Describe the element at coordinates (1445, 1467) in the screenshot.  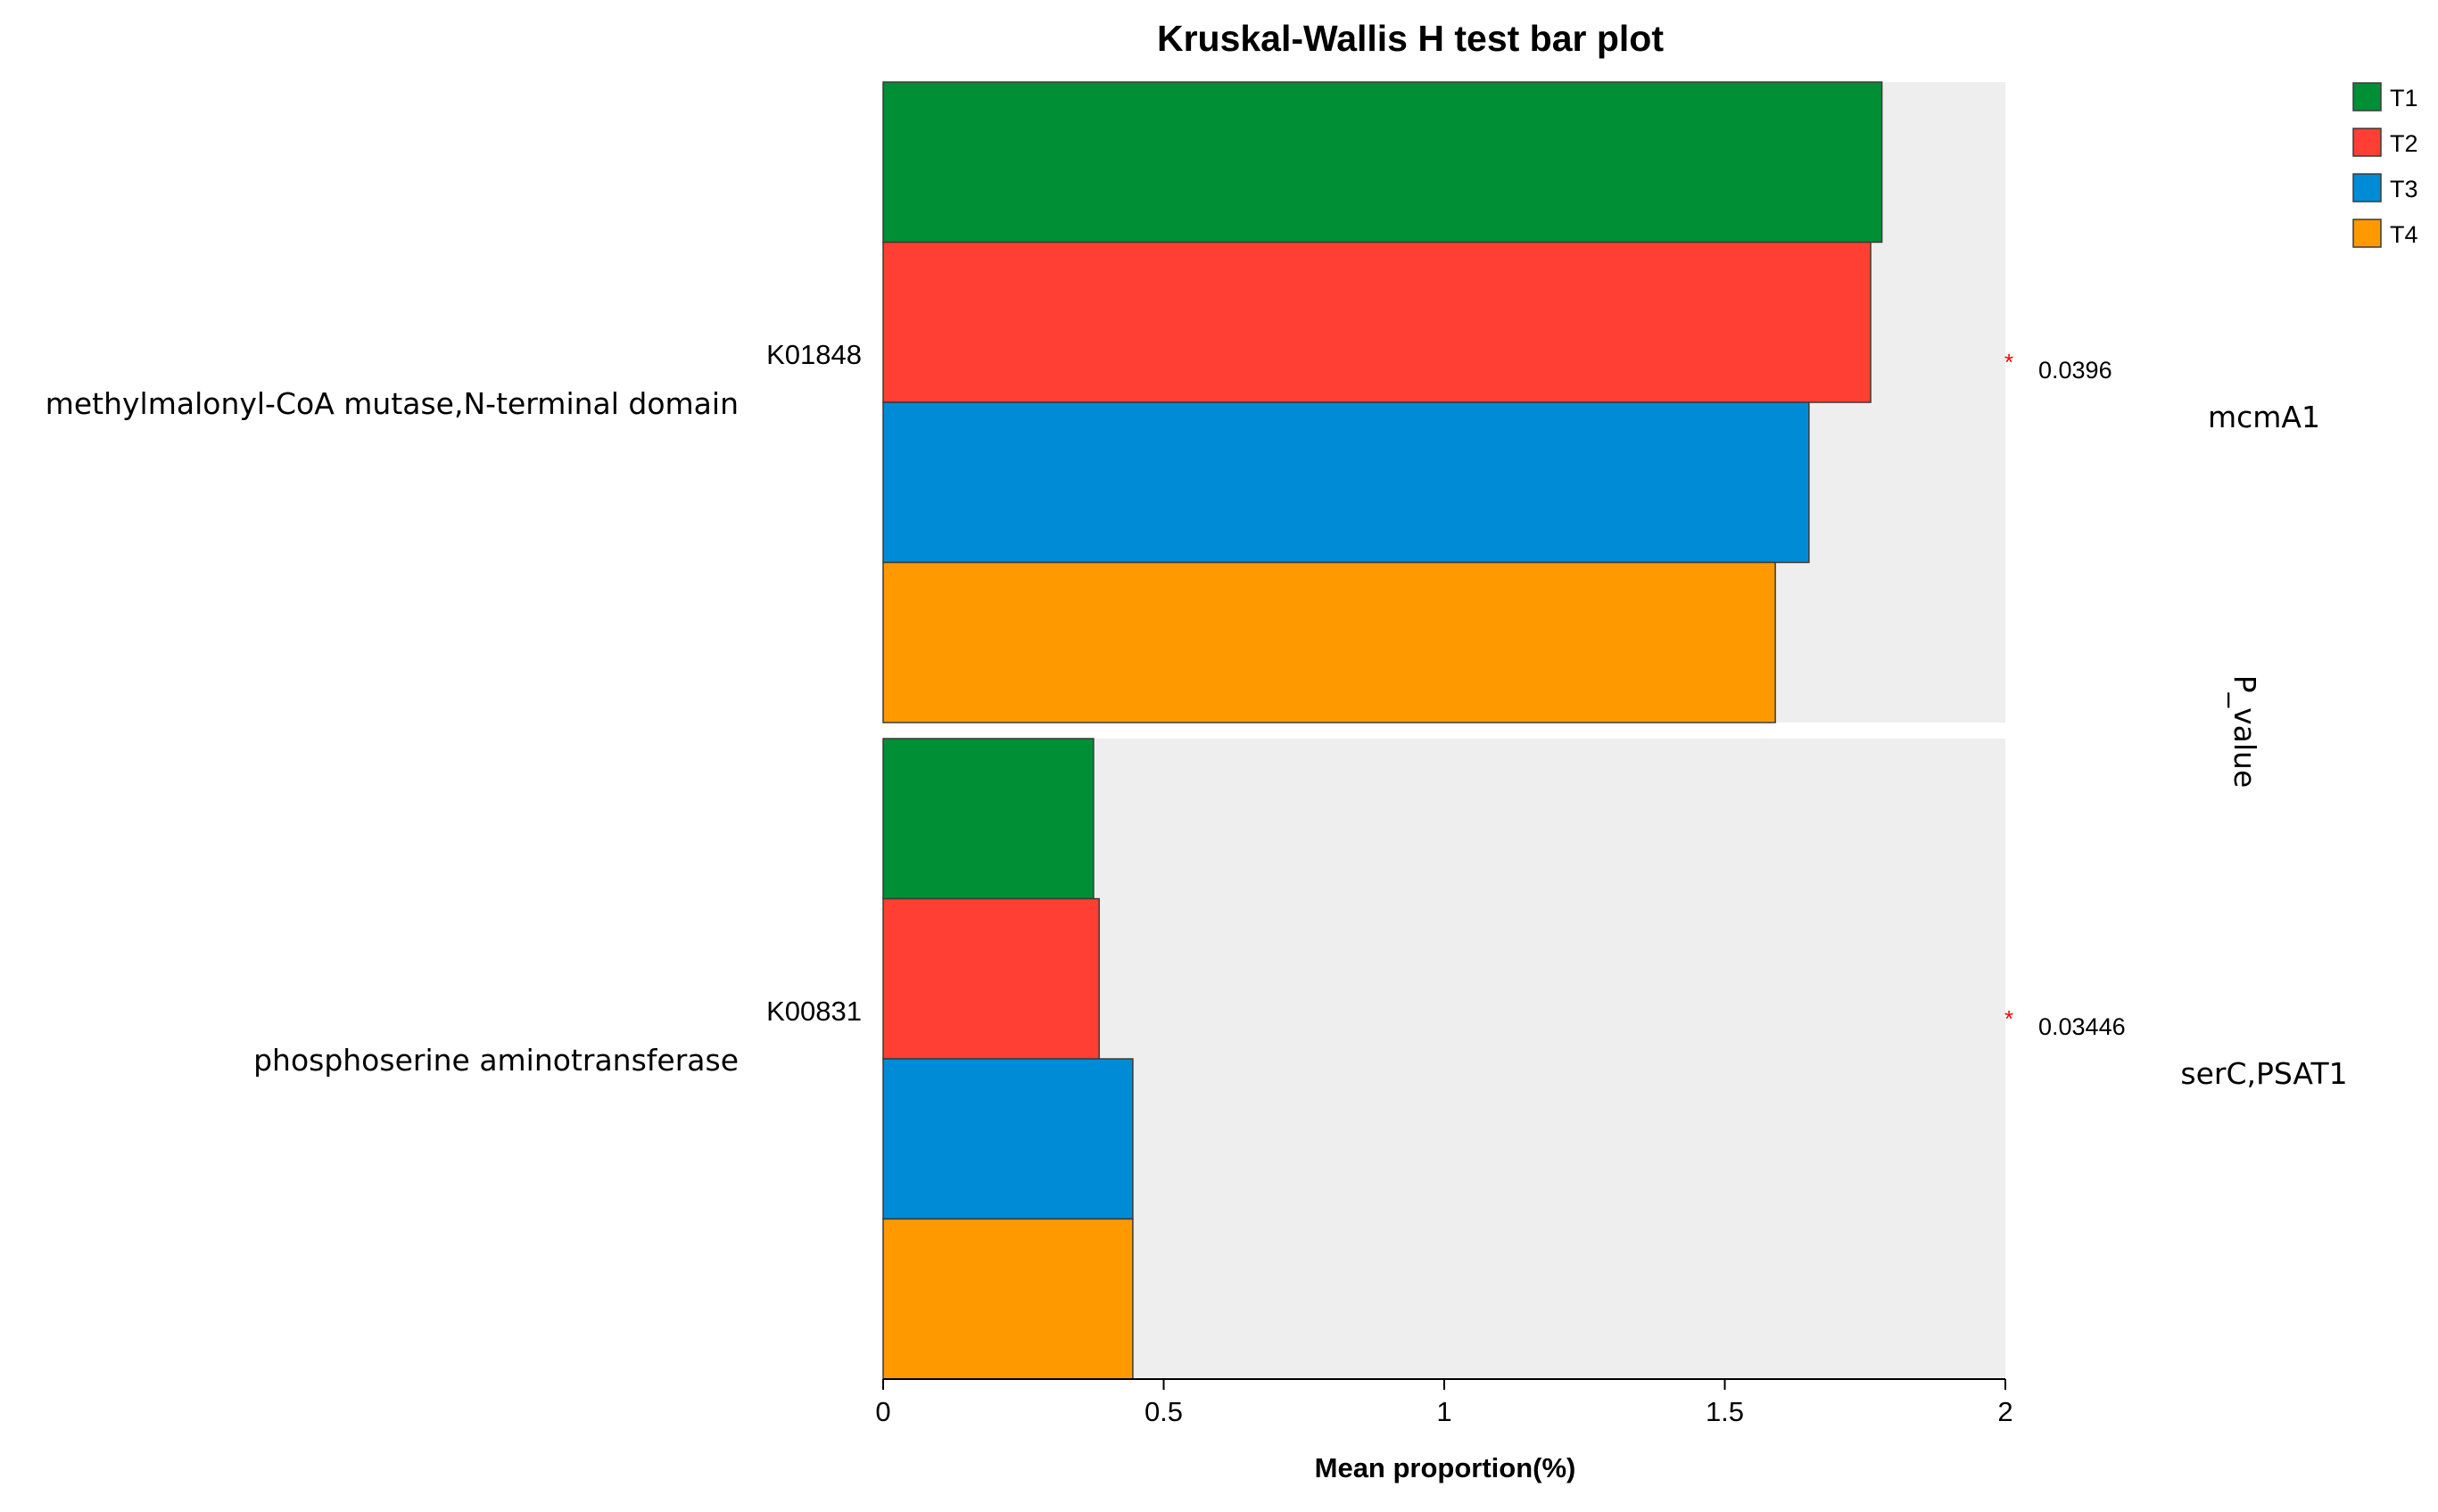
I see `x-axis-title: Mean proportion(%)` at that location.